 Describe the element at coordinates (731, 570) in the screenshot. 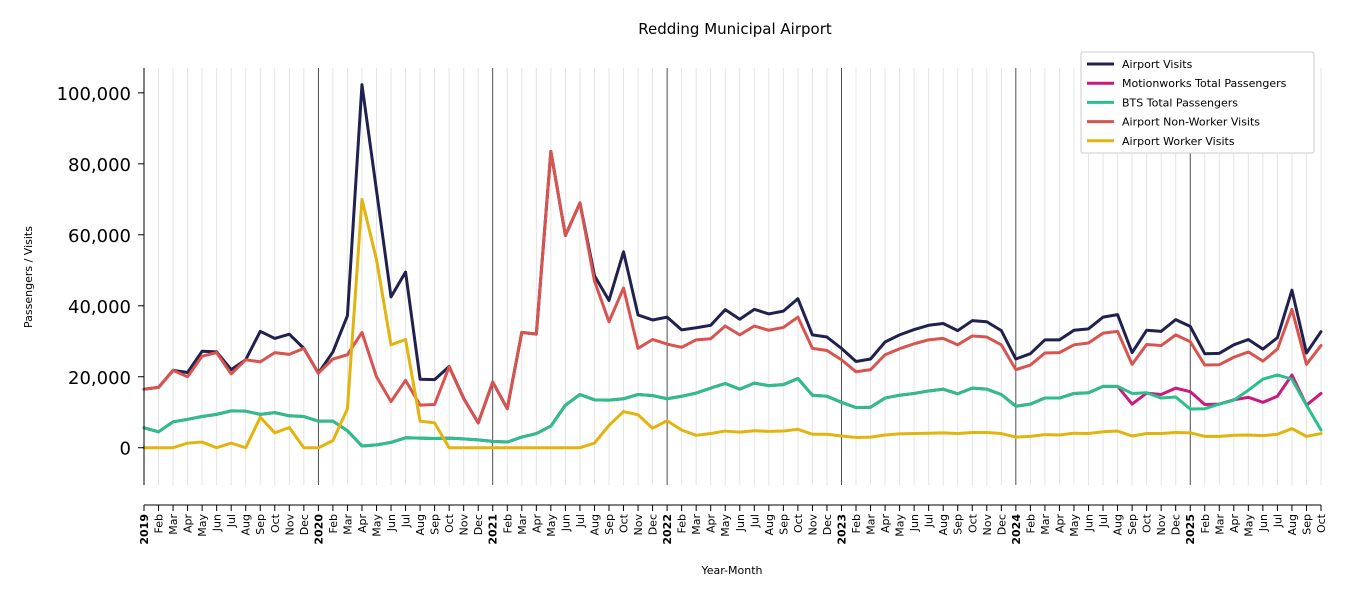

I see `x-axis-label: Year-Month` at that location.